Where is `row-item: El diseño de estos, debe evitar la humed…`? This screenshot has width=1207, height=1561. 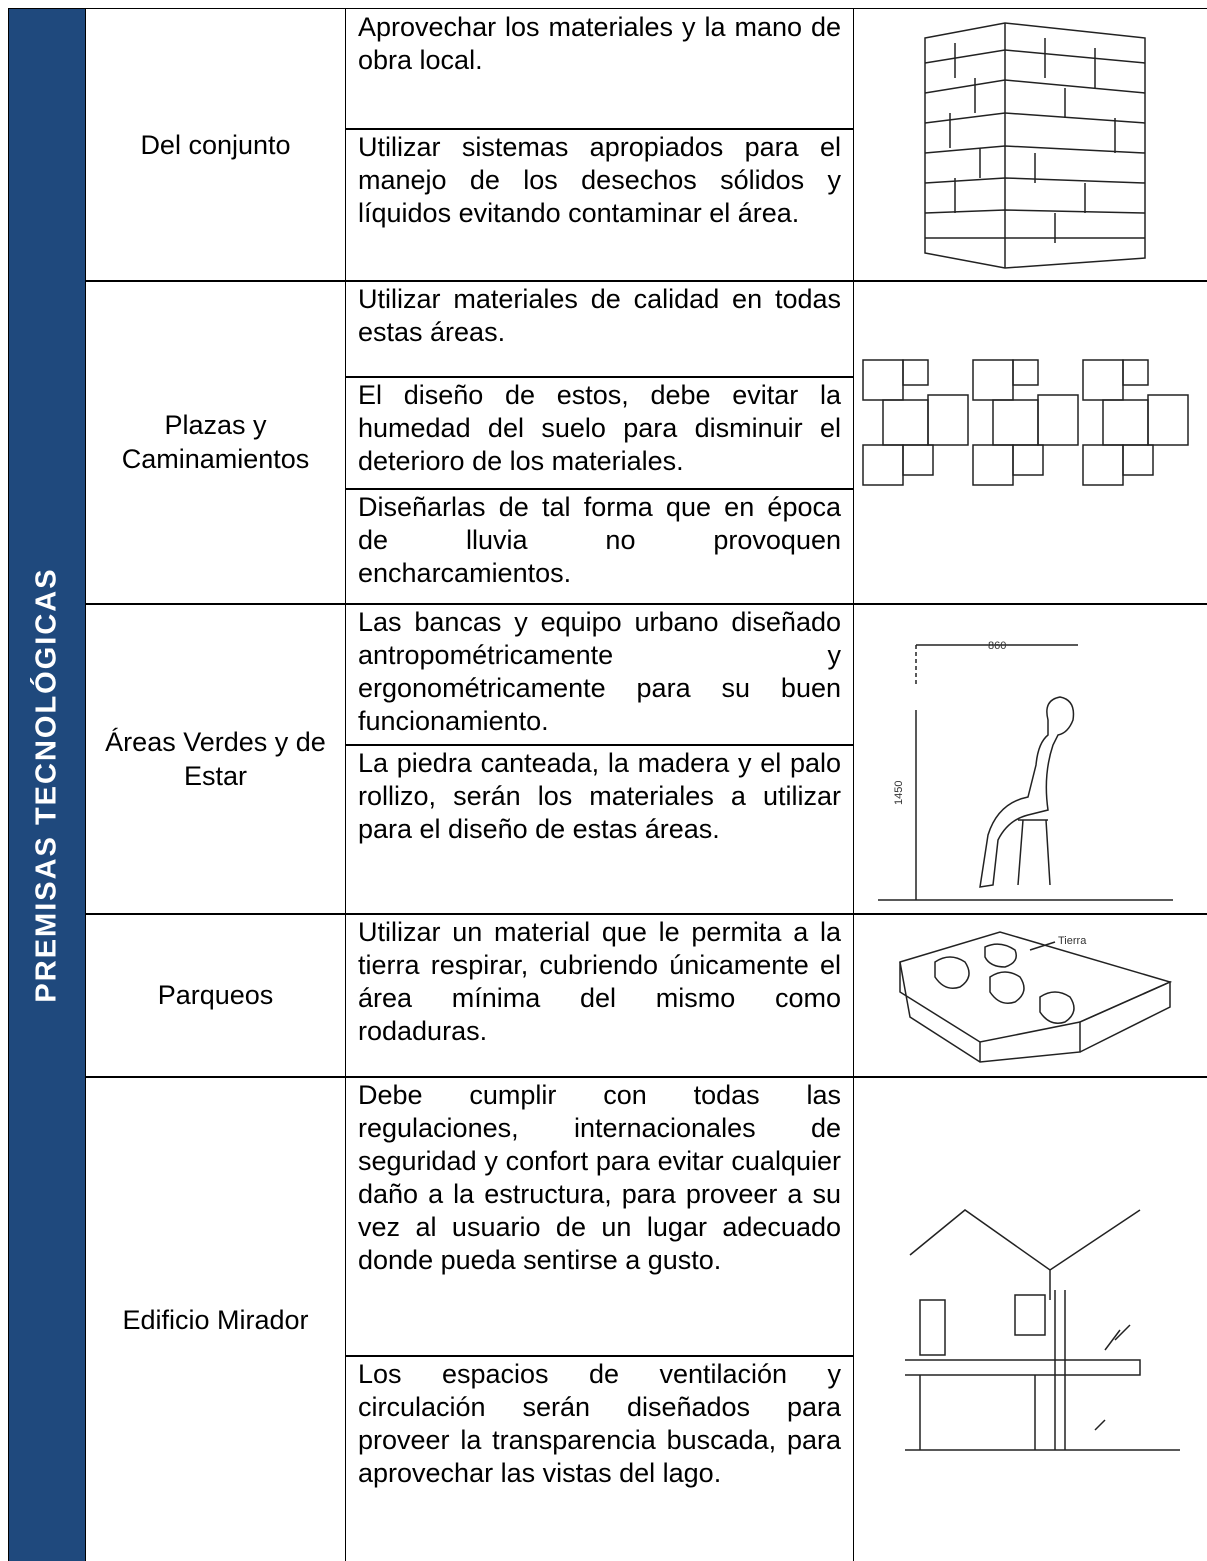 row-item: El diseño de estos, debe evitar la humed… is located at coordinates (599, 433).